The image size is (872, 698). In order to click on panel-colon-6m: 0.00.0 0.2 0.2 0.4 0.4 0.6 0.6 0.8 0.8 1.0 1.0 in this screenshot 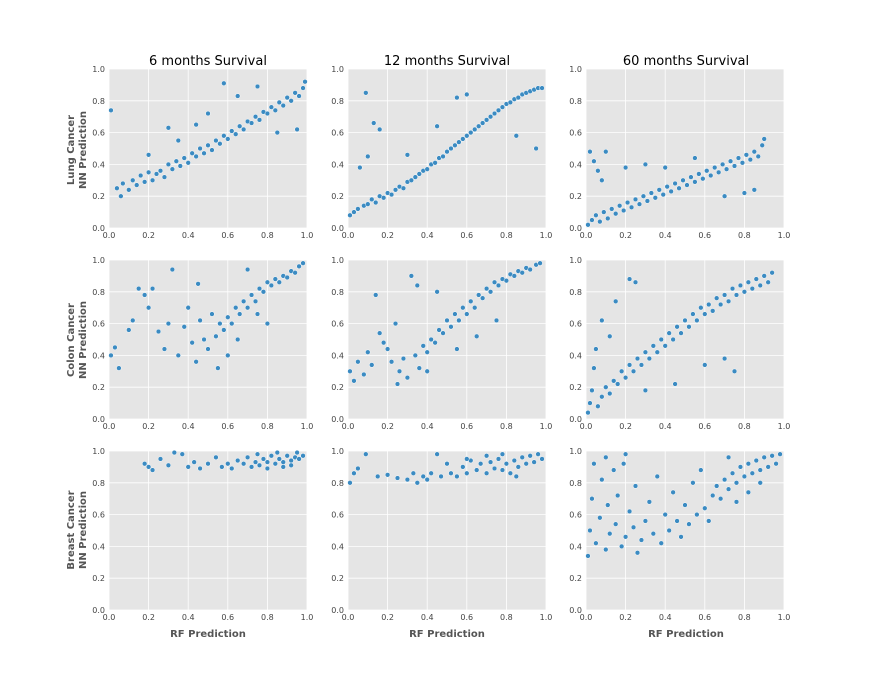, I will do `click(202, 343)`.